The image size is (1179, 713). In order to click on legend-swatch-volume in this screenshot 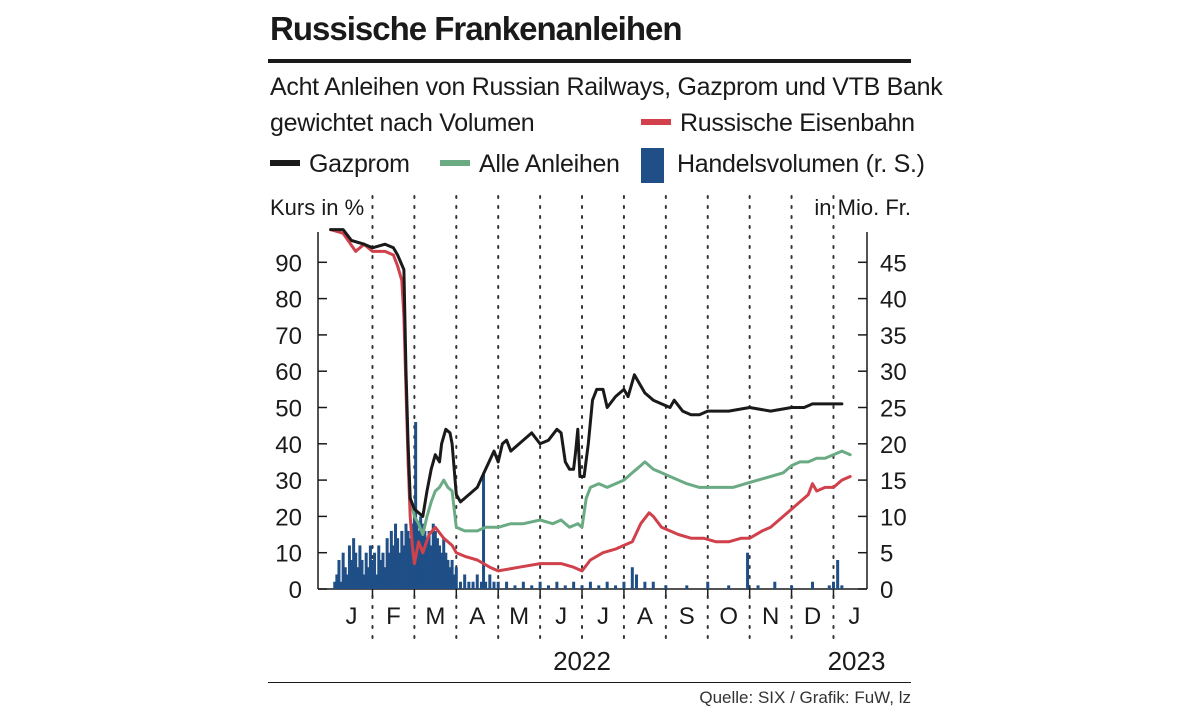, I will do `click(652, 165)`.